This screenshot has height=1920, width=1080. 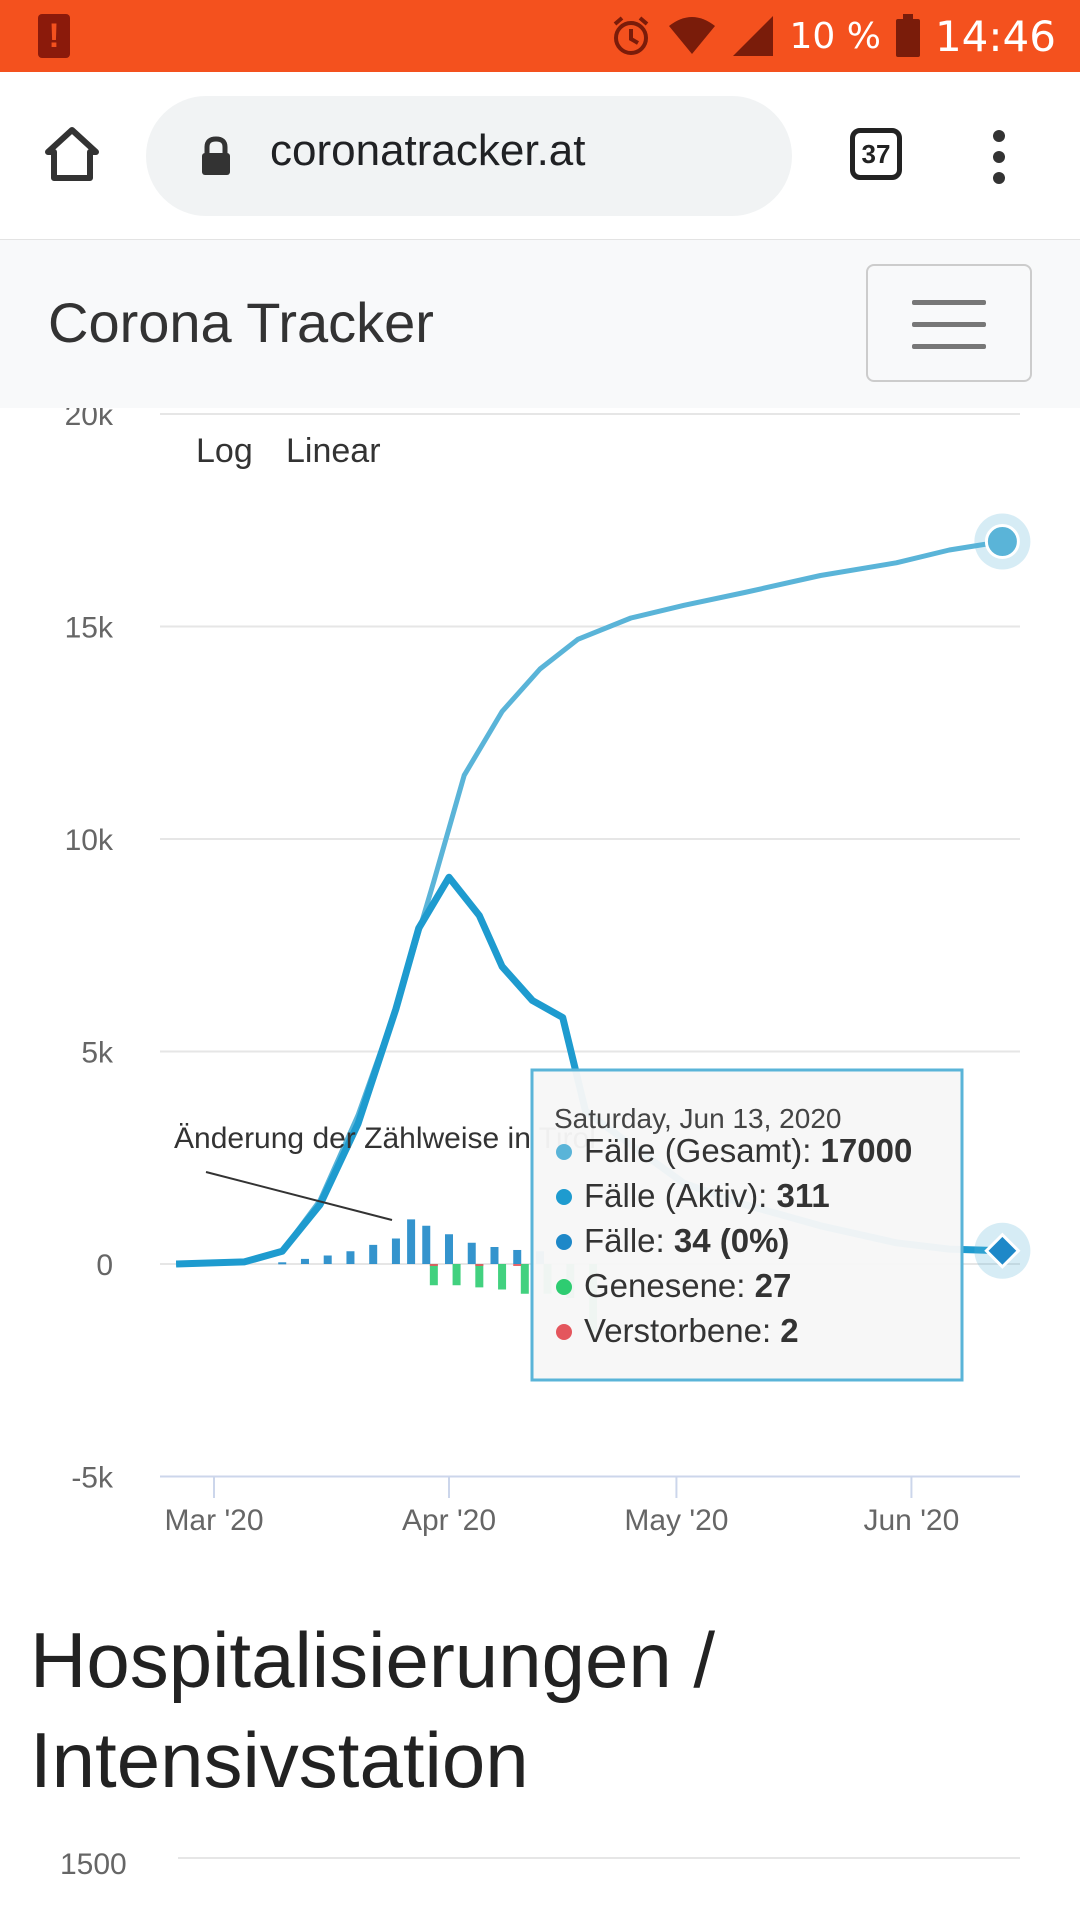 What do you see at coordinates (1002, 1250) in the screenshot?
I see `series-marker-active` at bounding box center [1002, 1250].